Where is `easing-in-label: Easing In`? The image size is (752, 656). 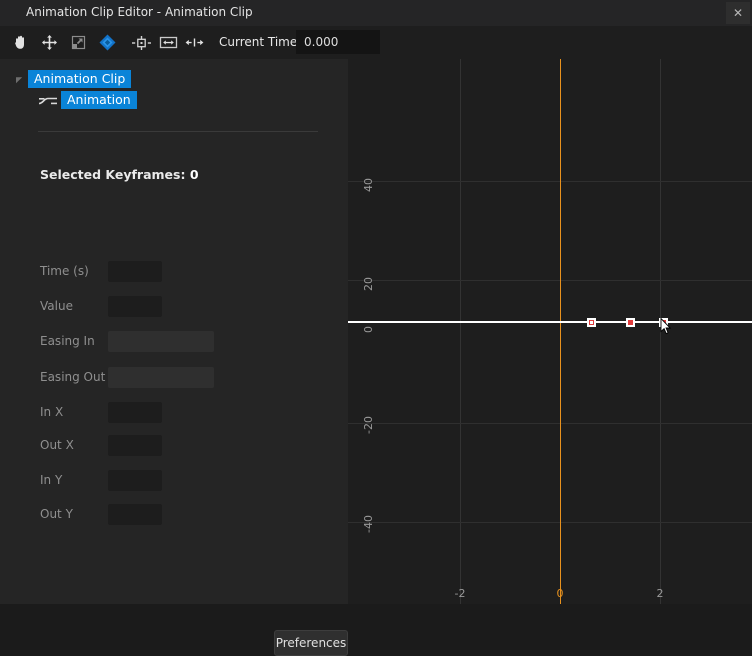 easing-in-label: Easing In is located at coordinates (67, 341).